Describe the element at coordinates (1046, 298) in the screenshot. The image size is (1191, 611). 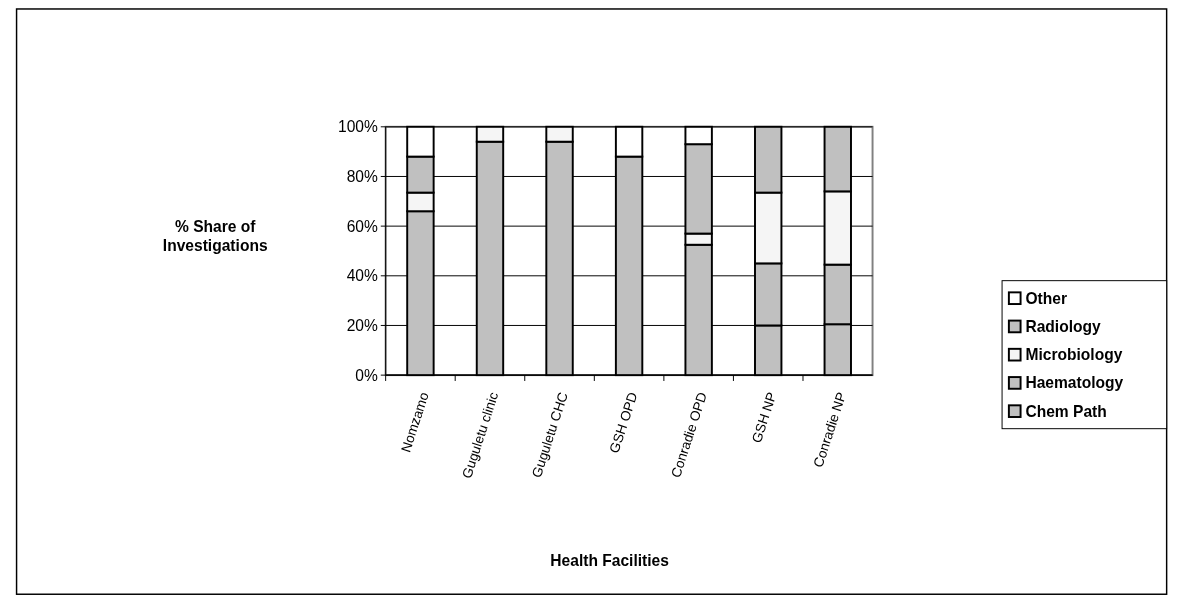
I see `legend-label: Other` at that location.